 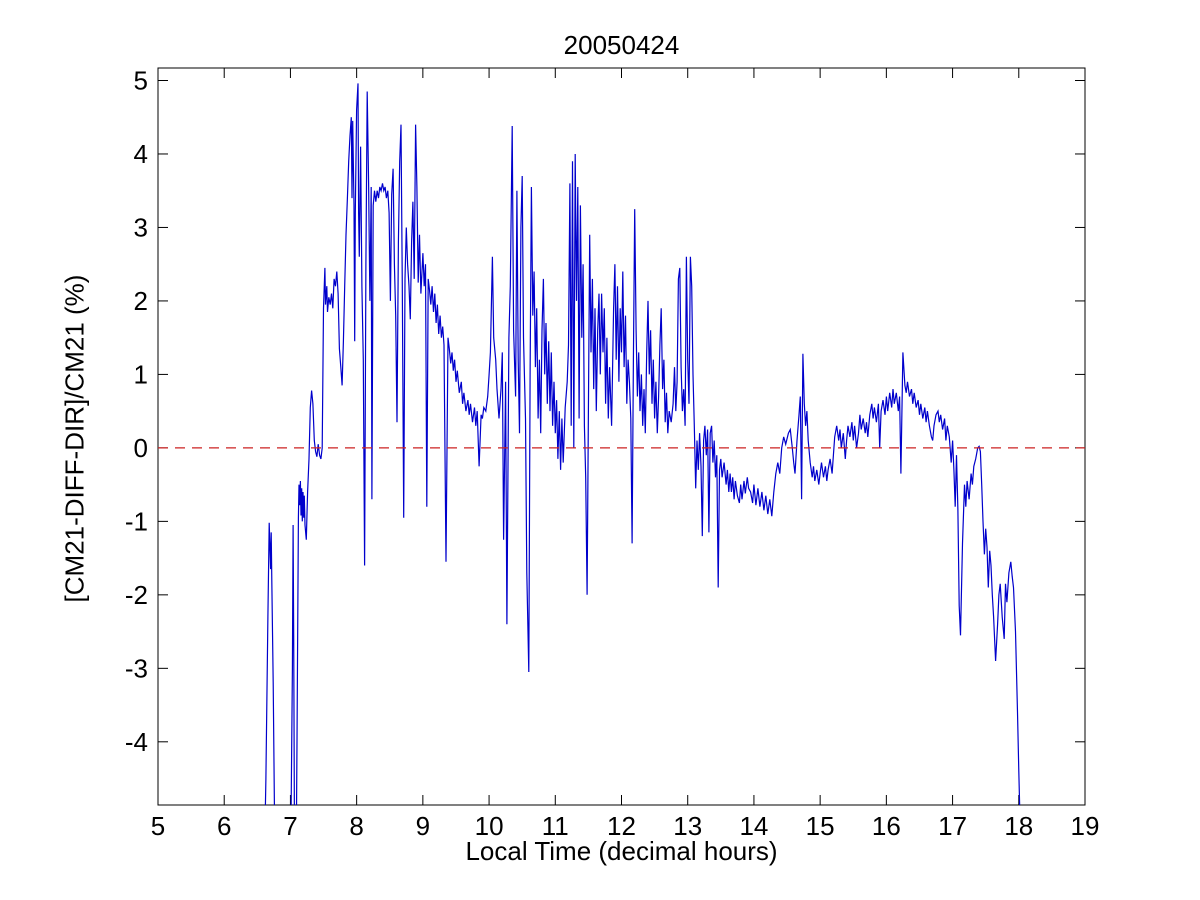 I want to click on tick-label: -3, so click(x=136, y=668).